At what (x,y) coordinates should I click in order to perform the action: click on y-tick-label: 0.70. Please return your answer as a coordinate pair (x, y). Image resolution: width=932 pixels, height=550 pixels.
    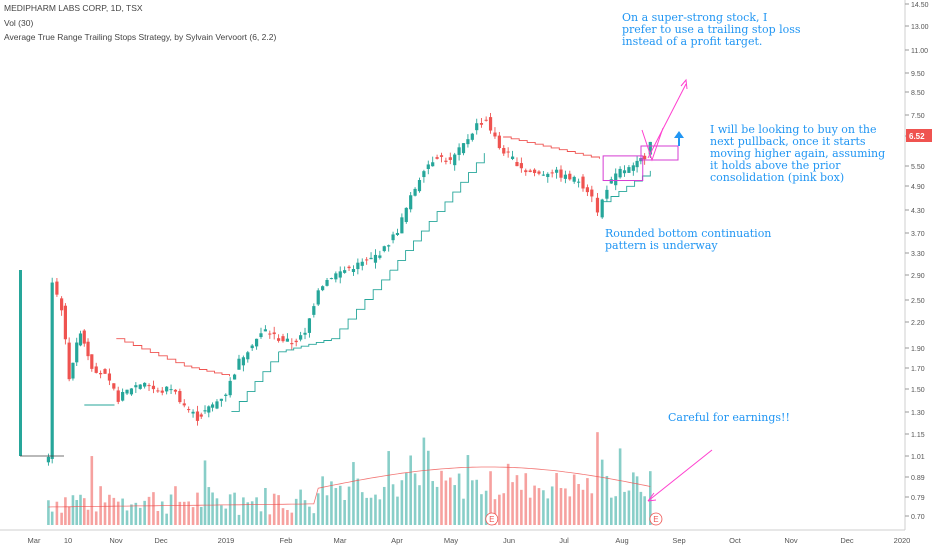
    Looking at the image, I should click on (918, 517).